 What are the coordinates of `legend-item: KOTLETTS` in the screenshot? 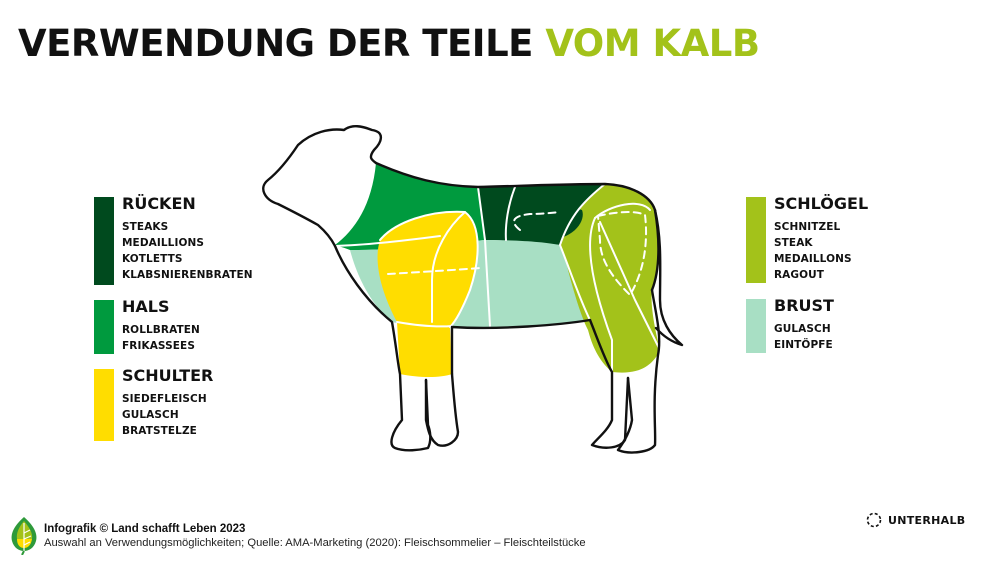 It's located at (152, 259).